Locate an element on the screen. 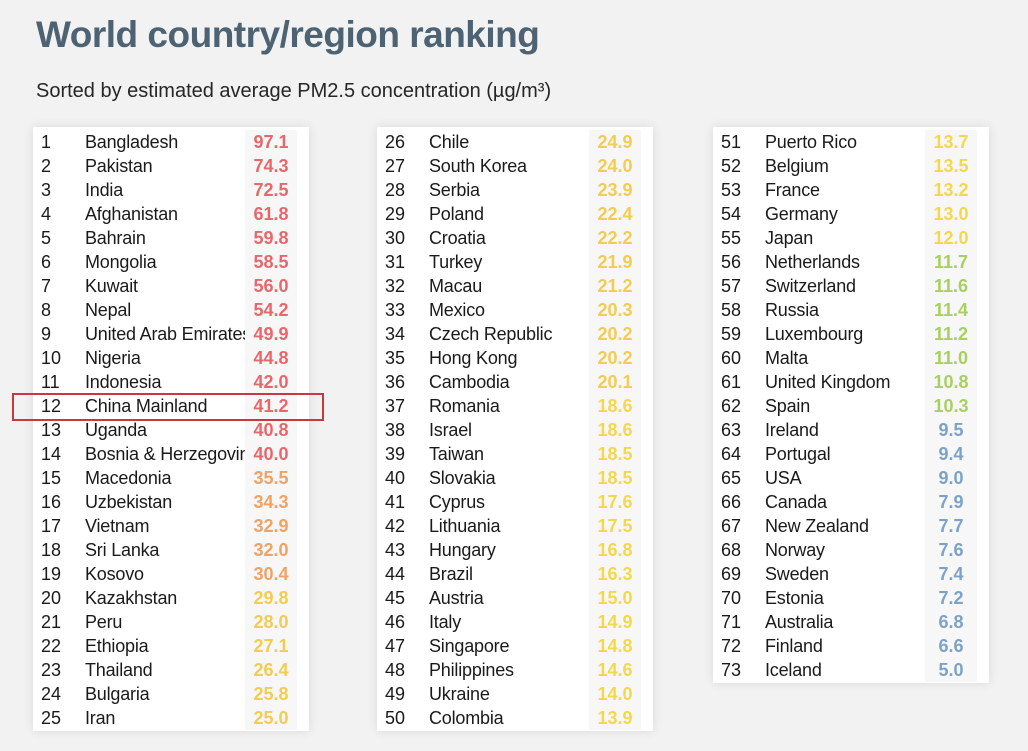 This screenshot has height=751, width=1028. country-name: Iceland is located at coordinates (793, 670).